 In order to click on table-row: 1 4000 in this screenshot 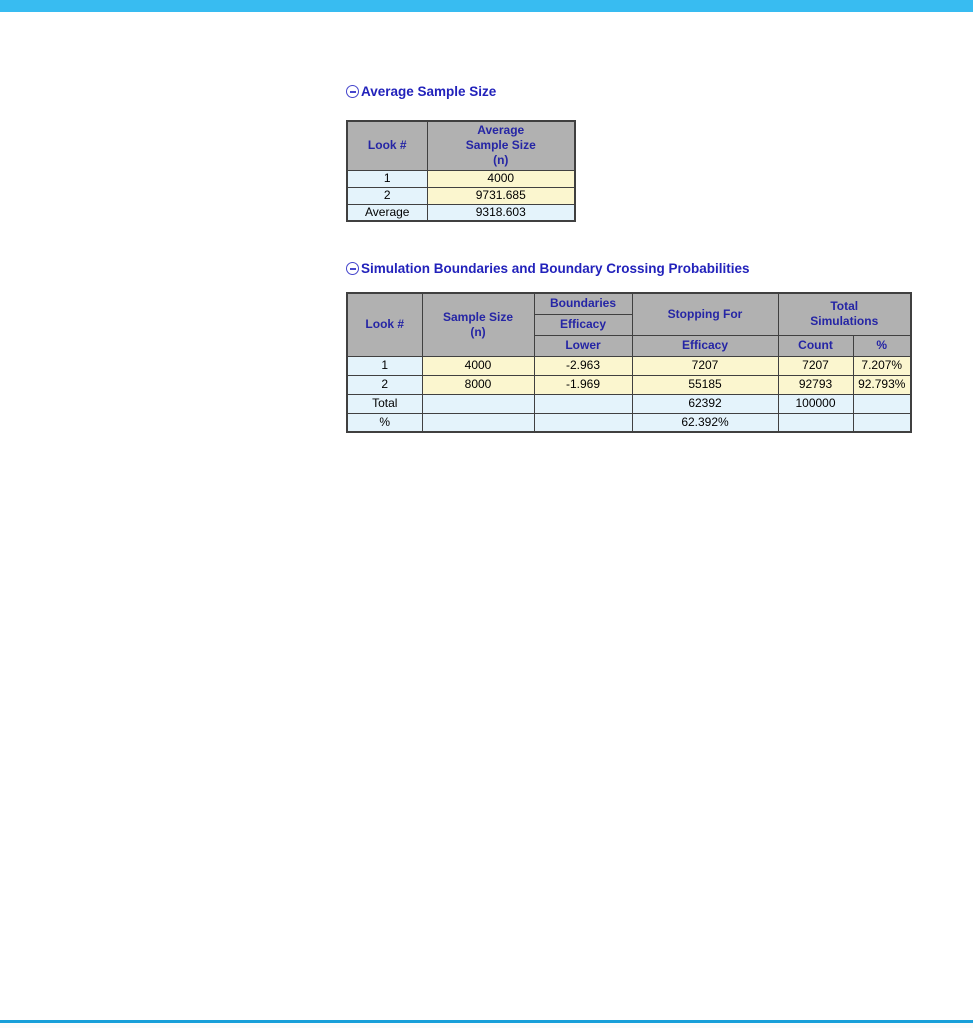, I will do `click(461, 178)`.